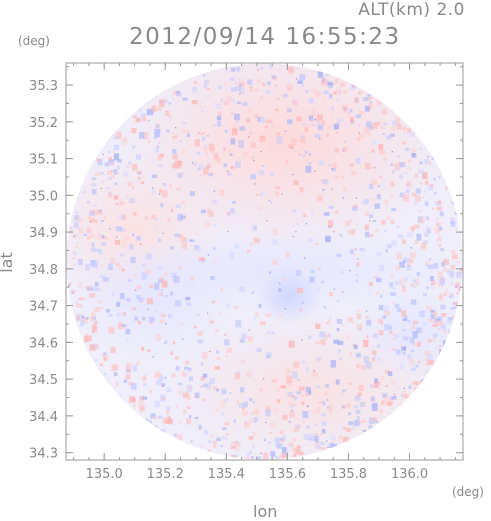 This screenshot has width=491, height=521. I want to click on x-tick-label: 135.8, so click(348, 474).